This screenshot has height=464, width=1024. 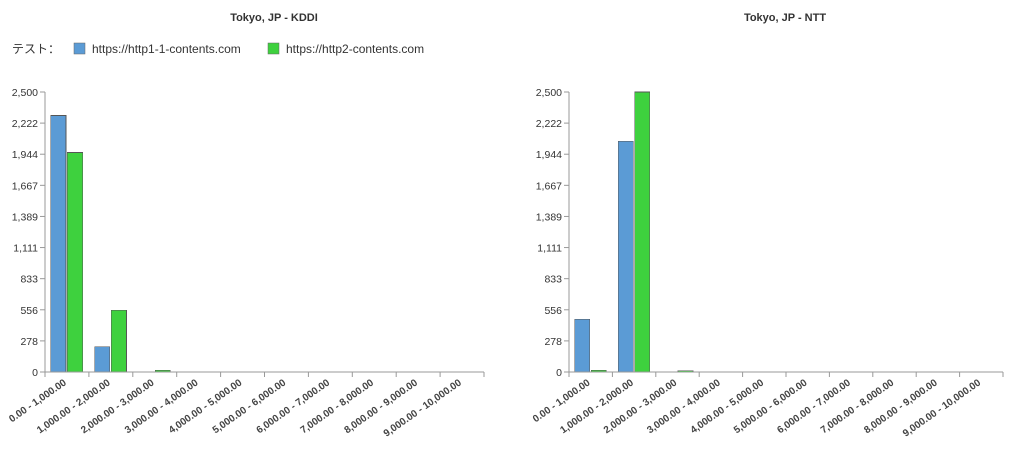 I want to click on legend-text-series-1: https://http1-1-contents.com, so click(x=166, y=49).